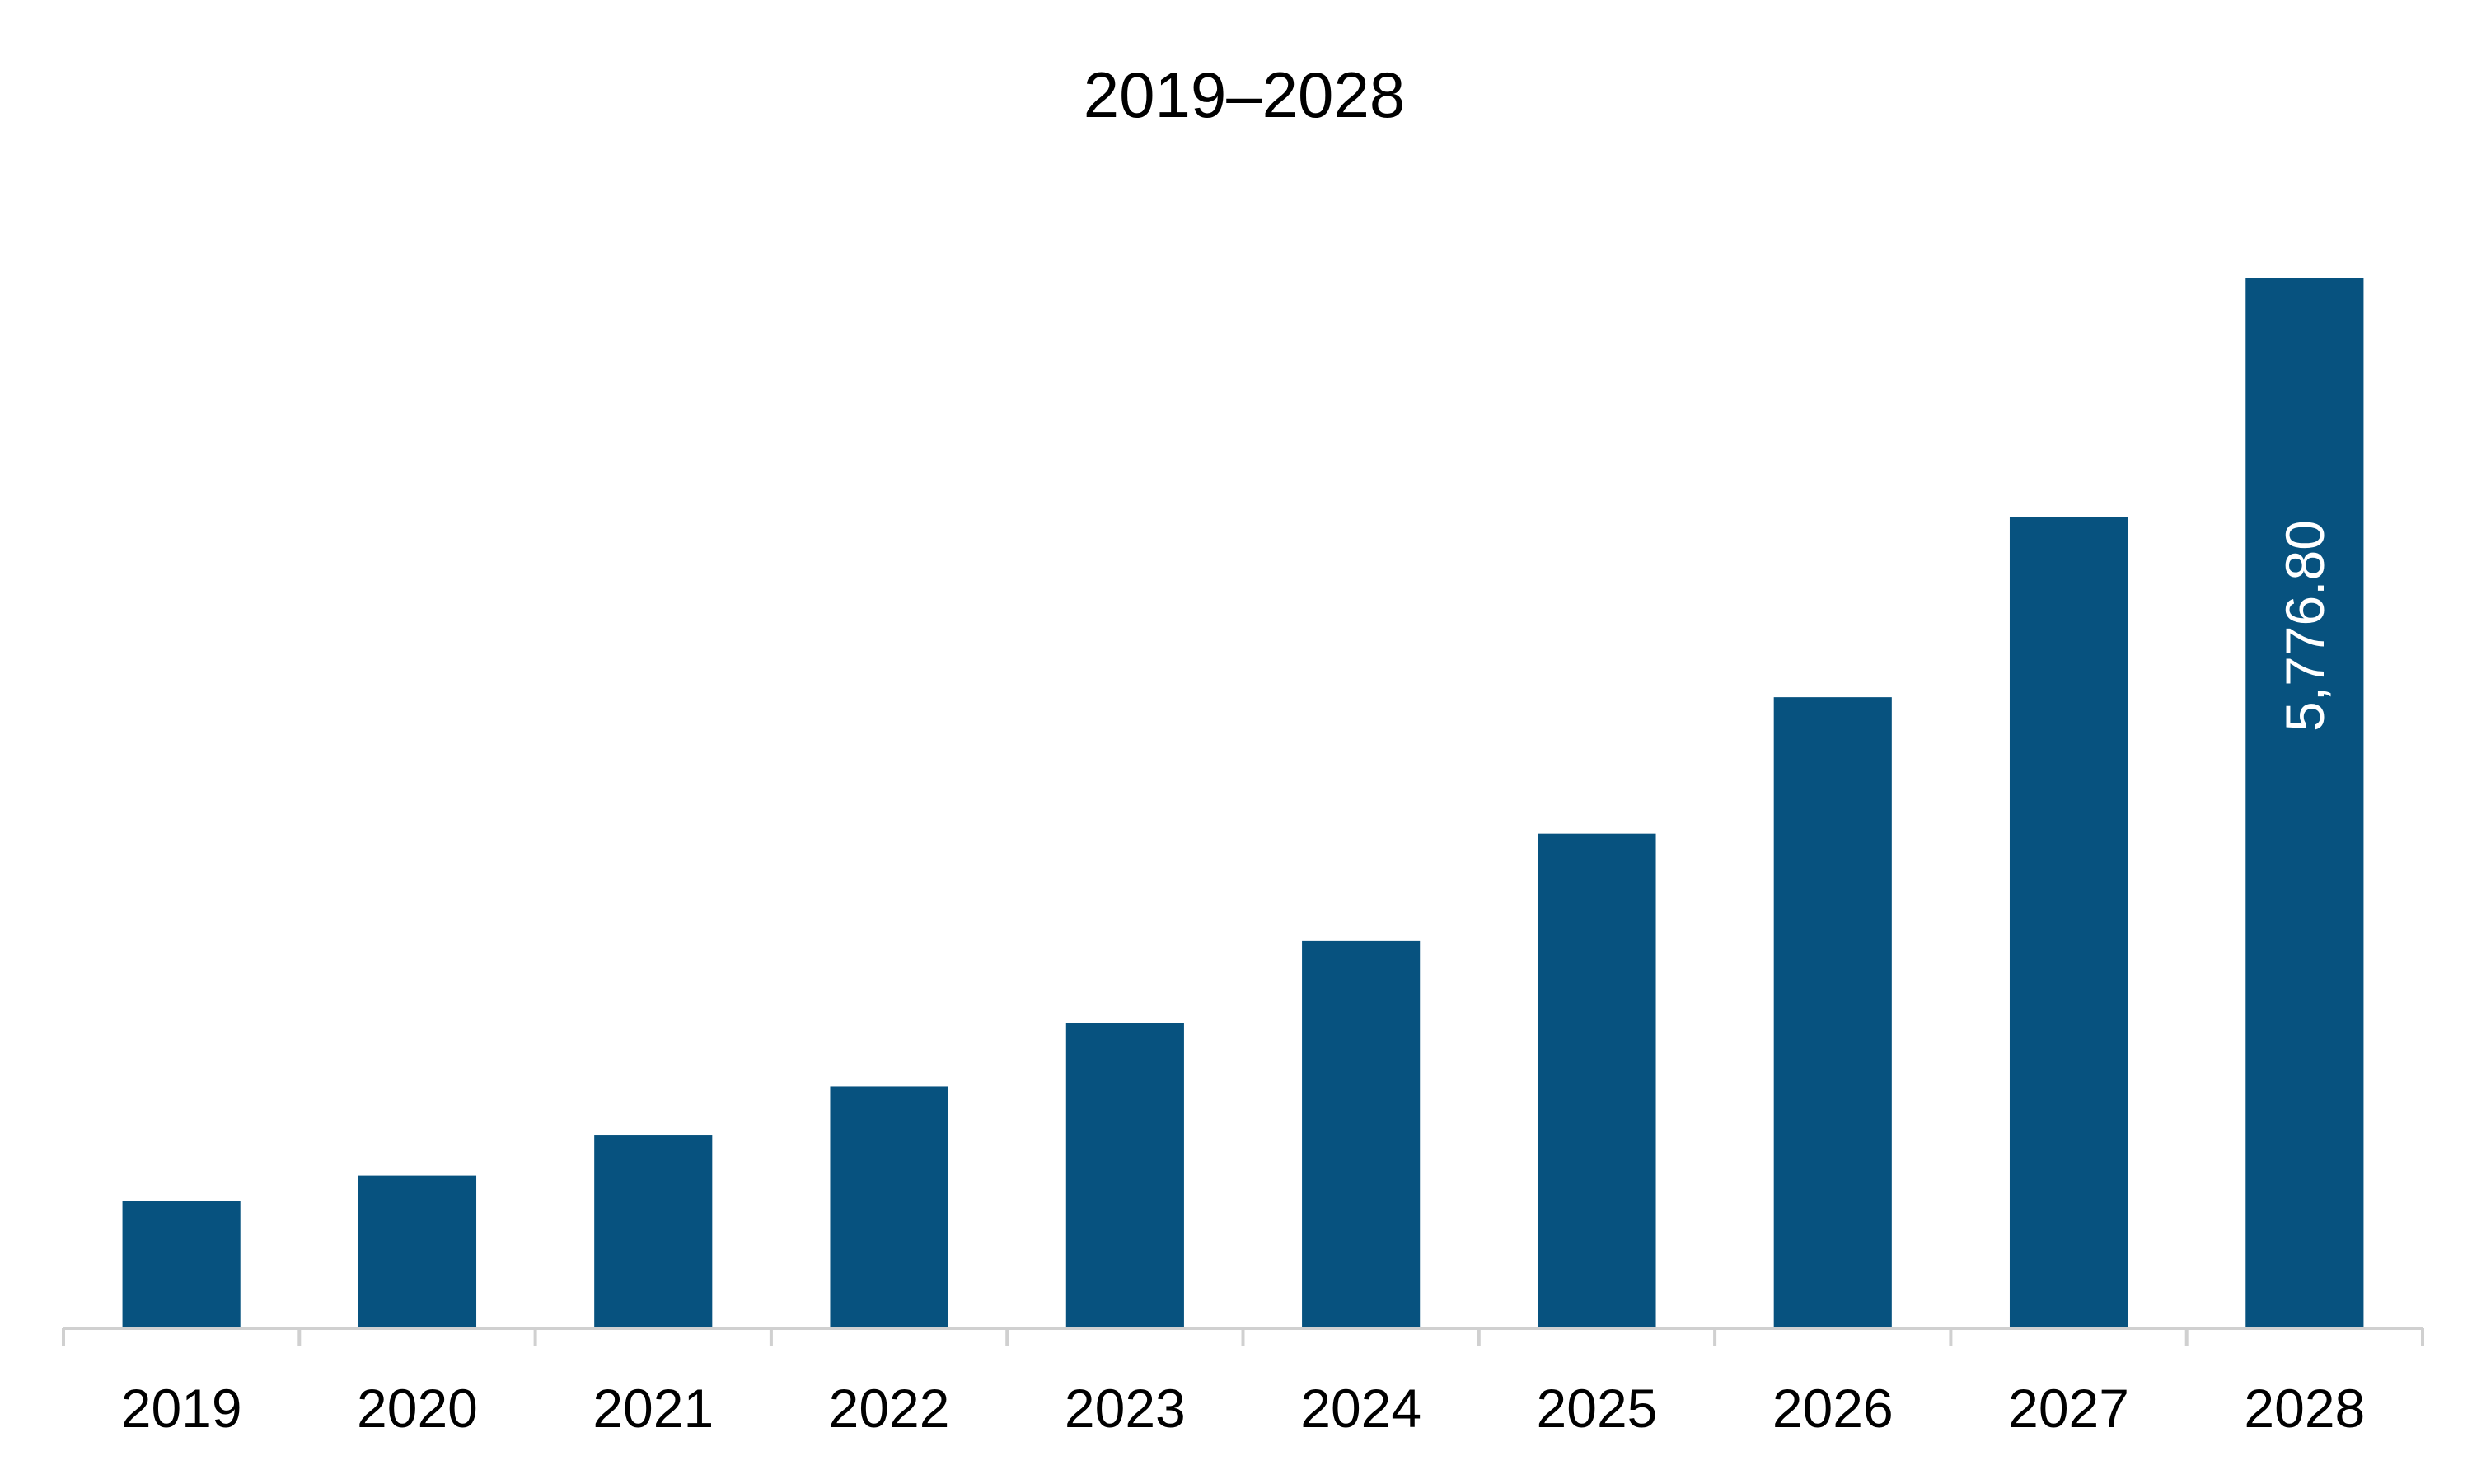 This screenshot has width=2472, height=1484. I want to click on x-tick-label-2022: 2022, so click(889, 1409).